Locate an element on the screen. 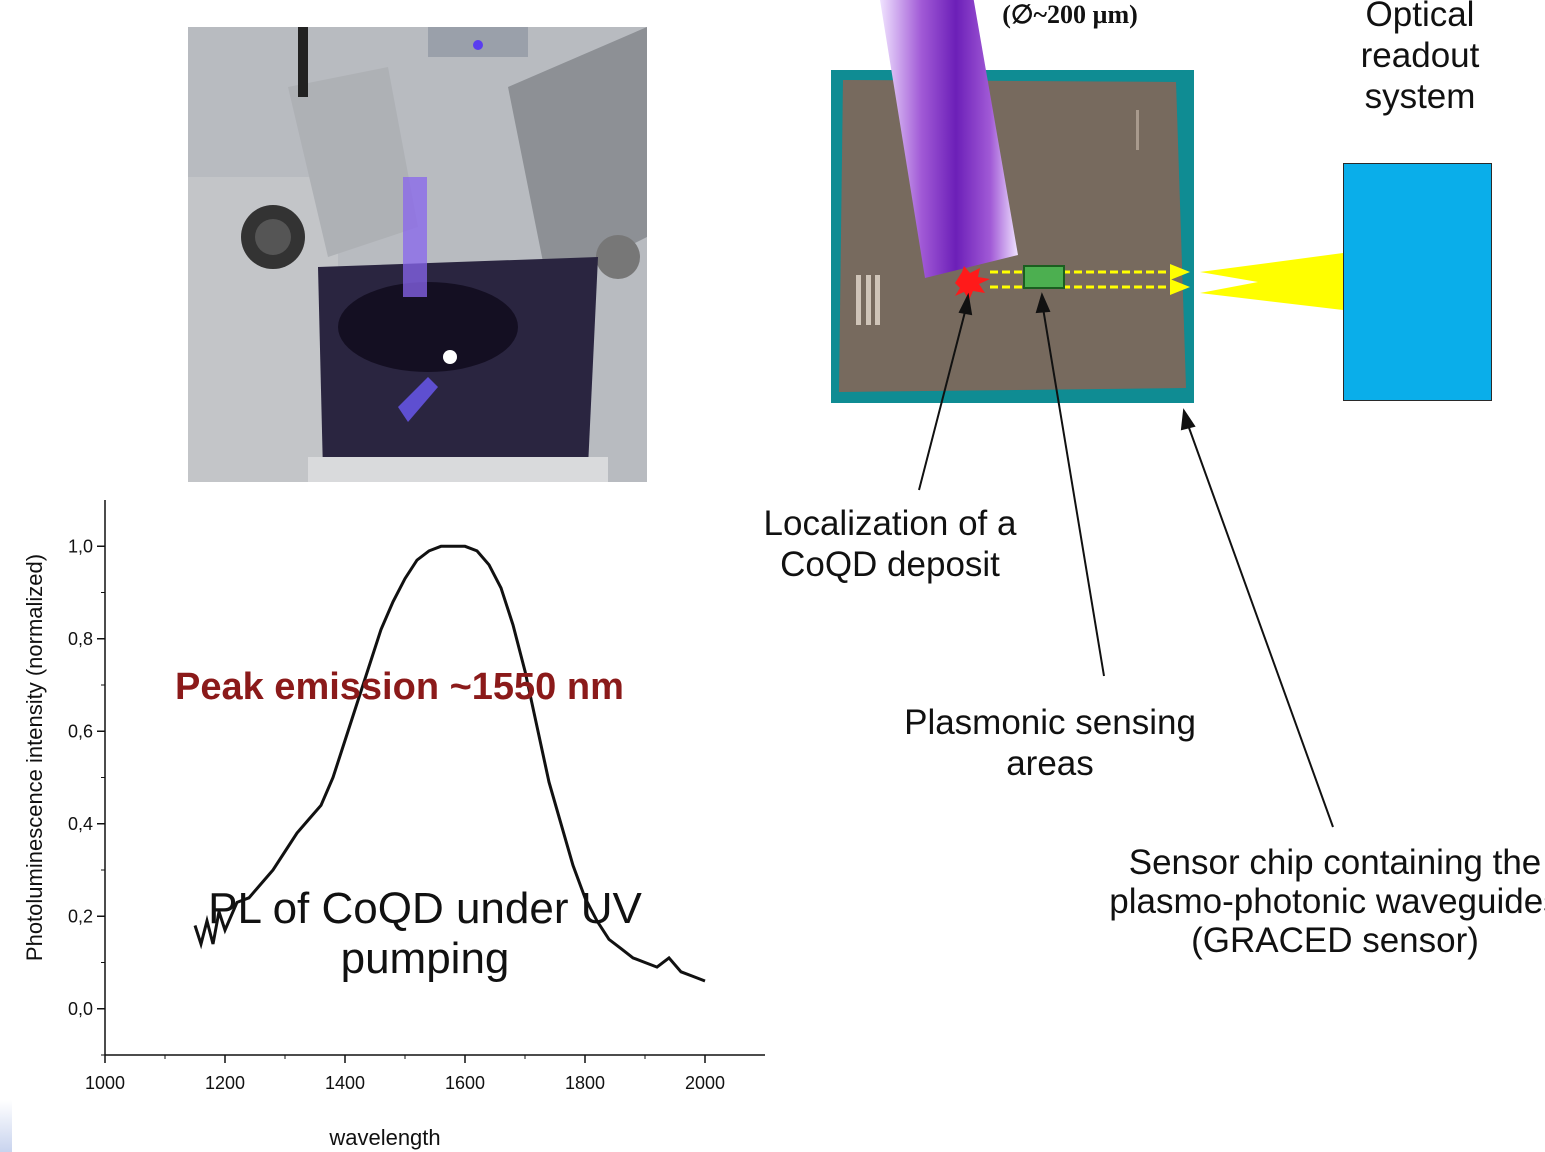  setup-photo is located at coordinates (417, 254).